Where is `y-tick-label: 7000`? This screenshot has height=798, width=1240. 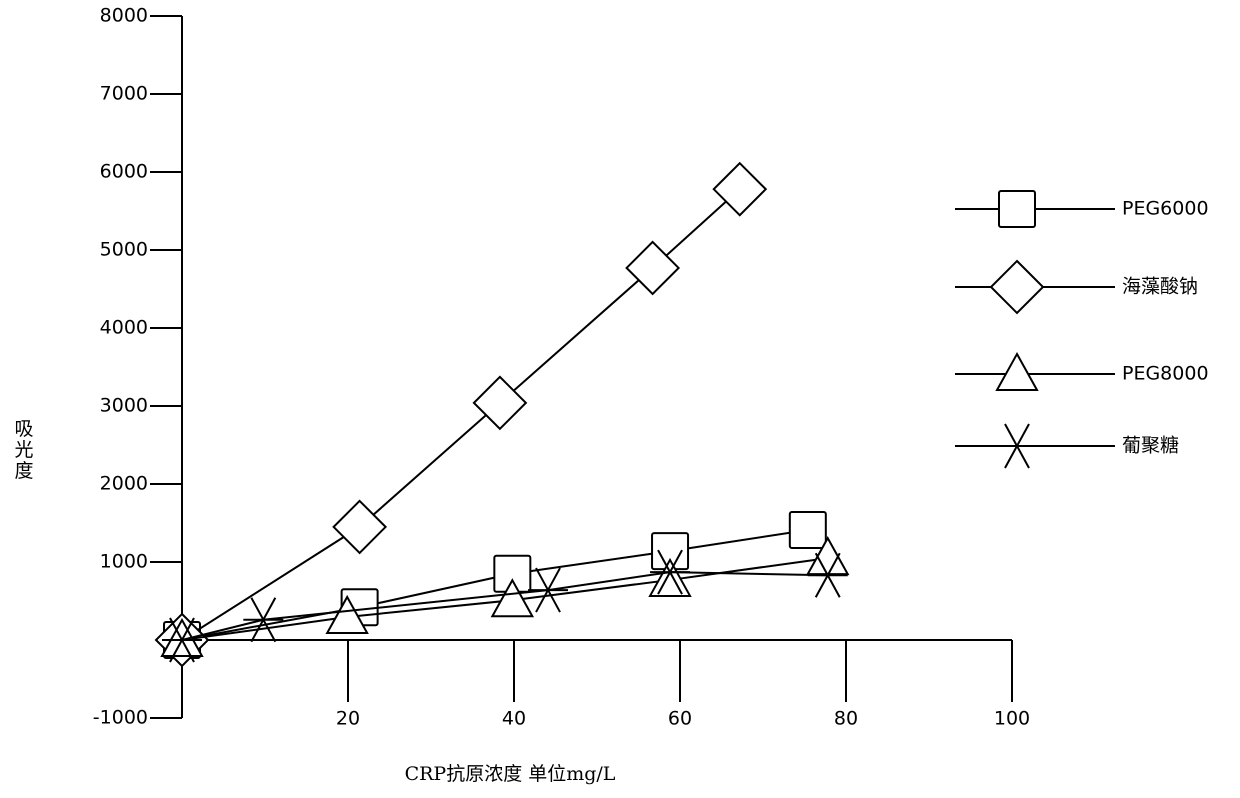
y-tick-label: 7000 is located at coordinates (124, 94).